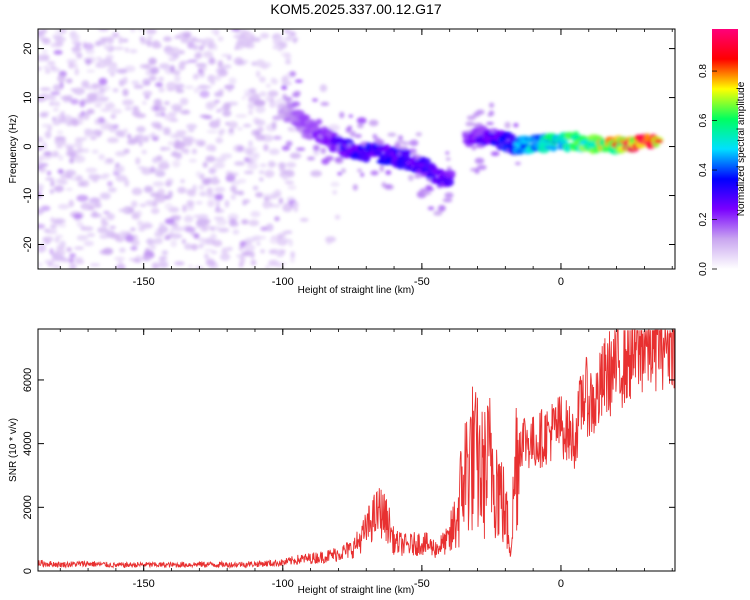  Describe the element at coordinates (28, 380) in the screenshot. I see `y-tick-label: 6000` at that location.